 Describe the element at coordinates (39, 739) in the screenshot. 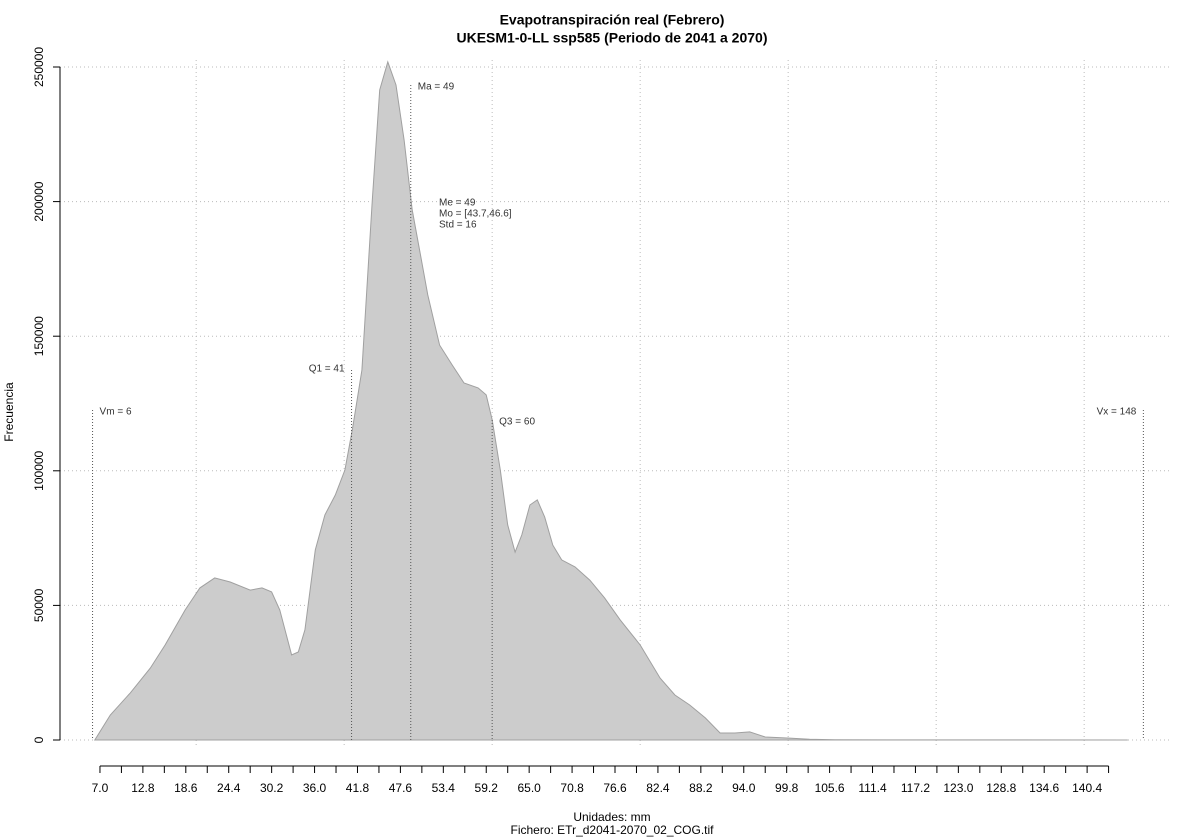

I see `y-tick-label: 0` at that location.